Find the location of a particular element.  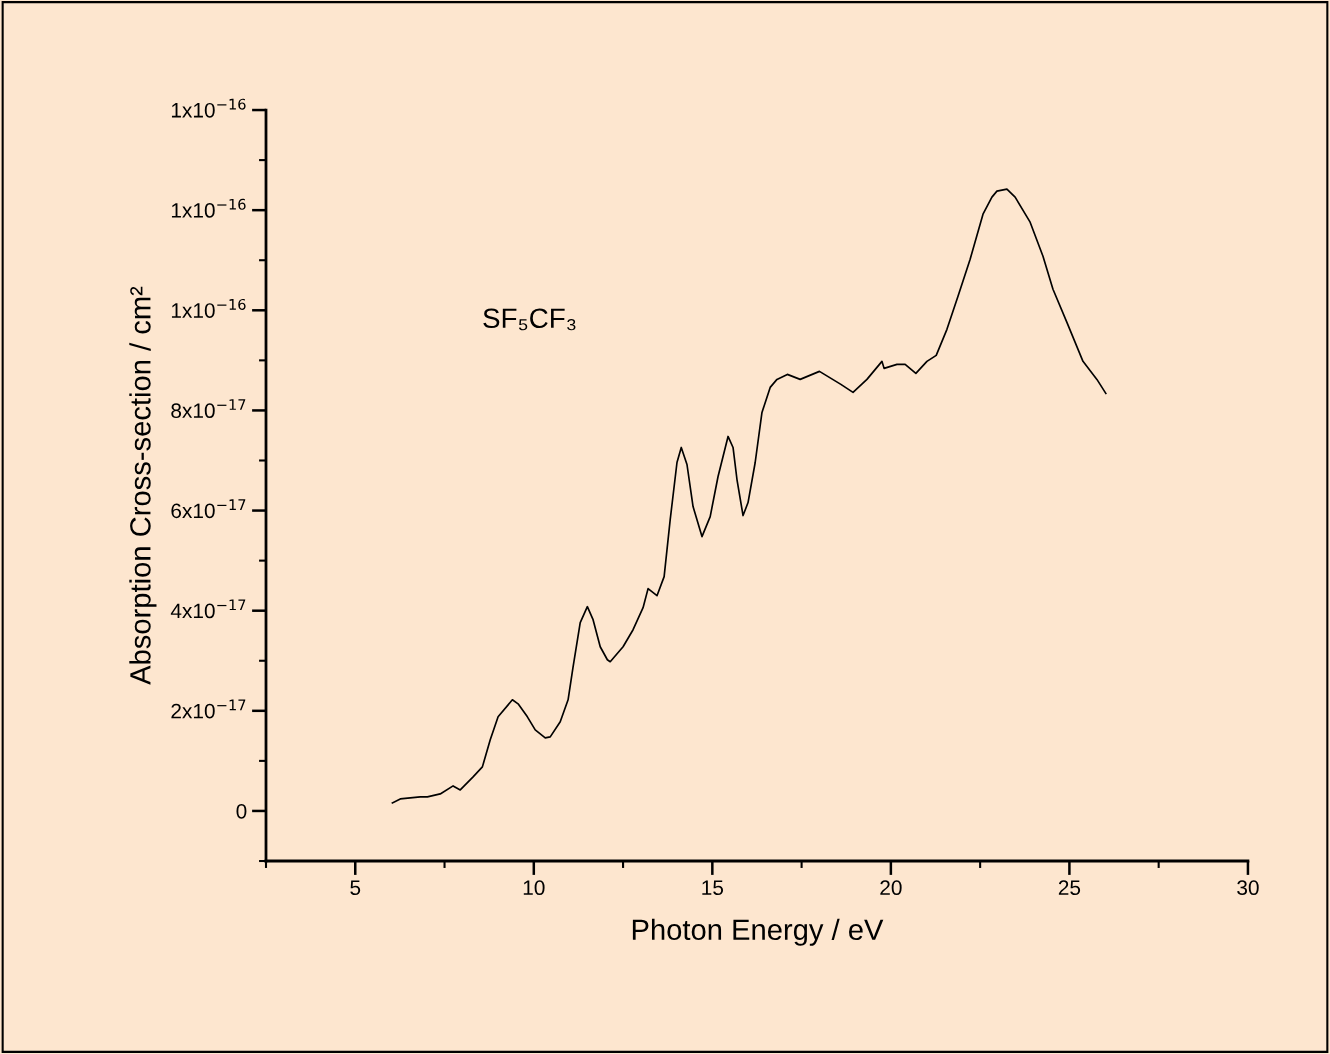

y-tick-label: 6x10$^{−17}$ is located at coordinates (208, 509).